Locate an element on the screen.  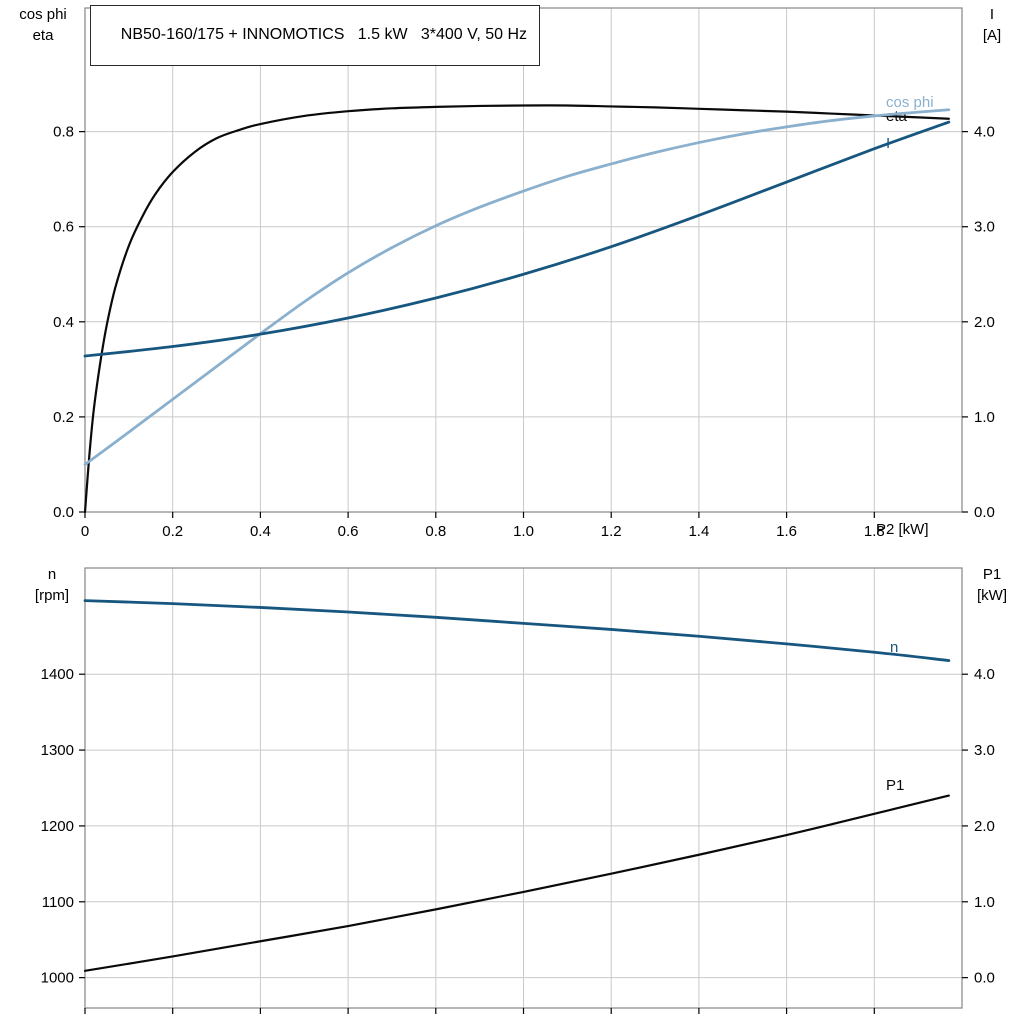
tick-label: 1.8 is located at coordinates (874, 531).